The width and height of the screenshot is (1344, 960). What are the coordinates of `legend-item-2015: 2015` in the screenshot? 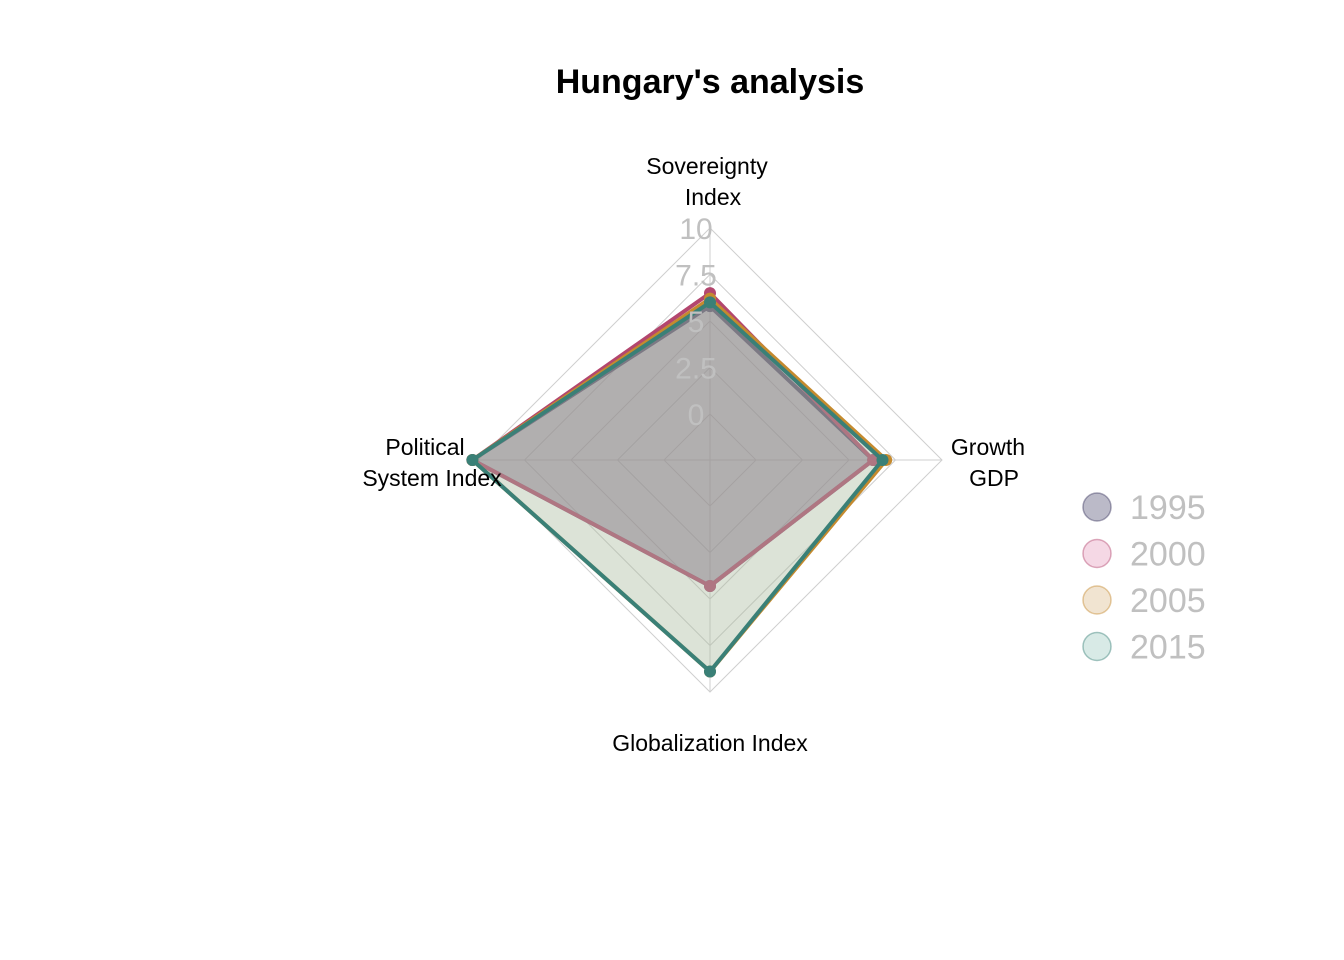 It's located at (1144, 648).